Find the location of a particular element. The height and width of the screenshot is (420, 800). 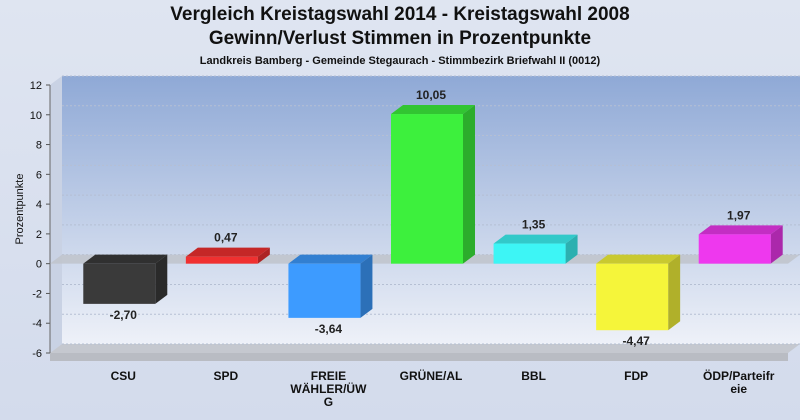

data-label: -3,64 is located at coordinates (329, 329).